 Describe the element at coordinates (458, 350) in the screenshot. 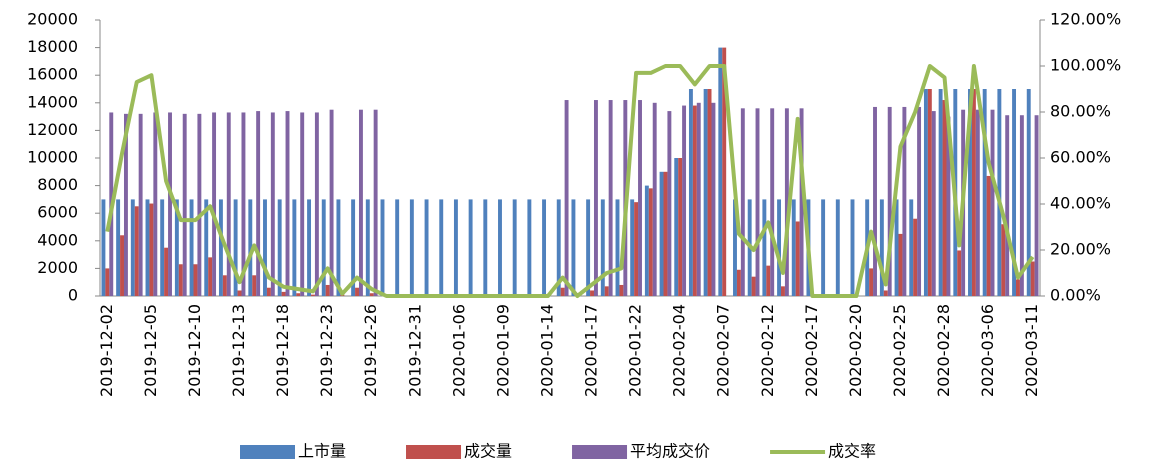

I see `x-tick-label: 2020-01-06` at that location.